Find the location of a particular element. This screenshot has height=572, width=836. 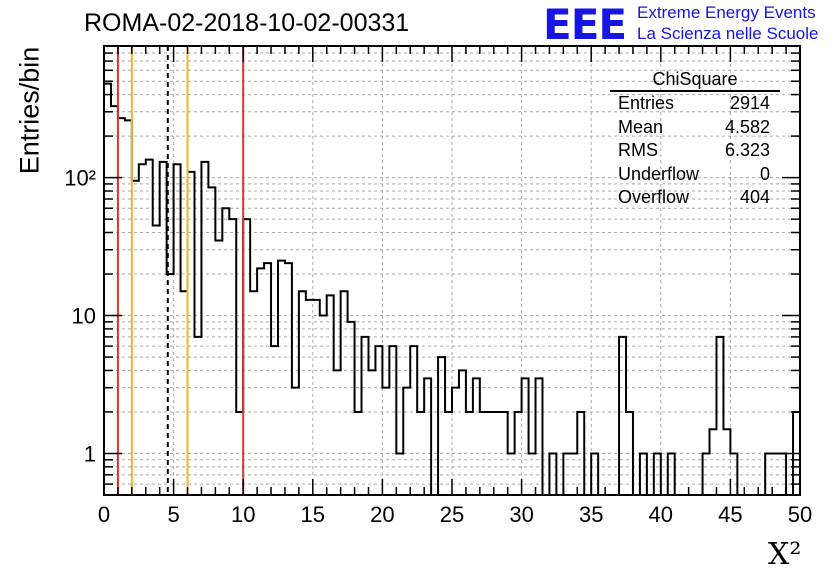

stats-row-rms: RMS 6.323 is located at coordinates (695, 151).